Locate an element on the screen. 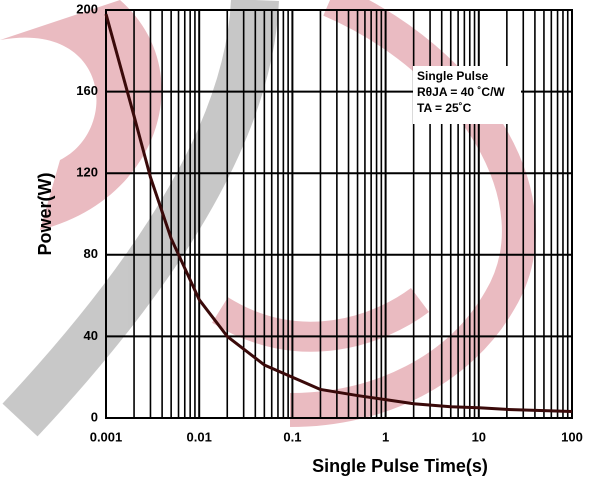 The image size is (593, 483). y-tick-label: 160 is located at coordinates (87, 90).